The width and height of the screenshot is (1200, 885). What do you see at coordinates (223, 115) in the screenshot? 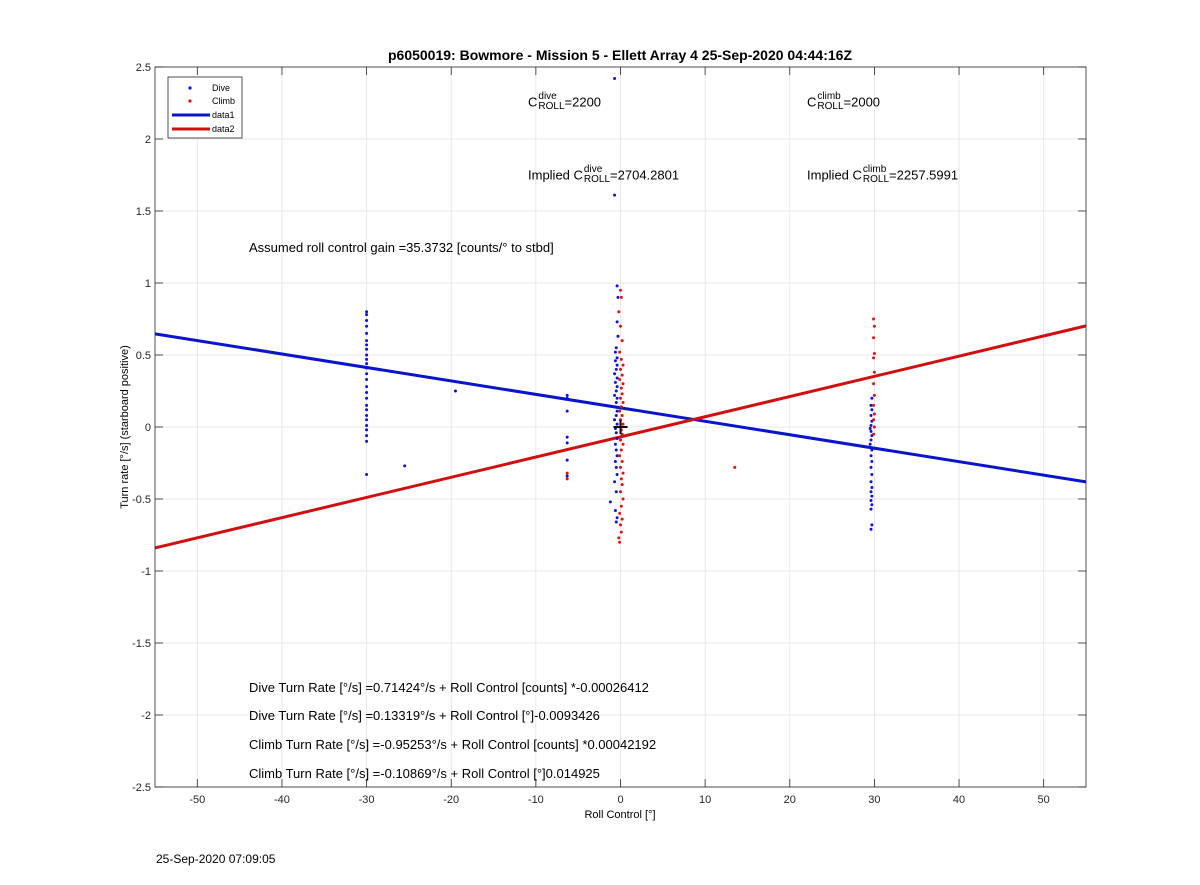
I see `legend-data1-label: data1` at bounding box center [223, 115].